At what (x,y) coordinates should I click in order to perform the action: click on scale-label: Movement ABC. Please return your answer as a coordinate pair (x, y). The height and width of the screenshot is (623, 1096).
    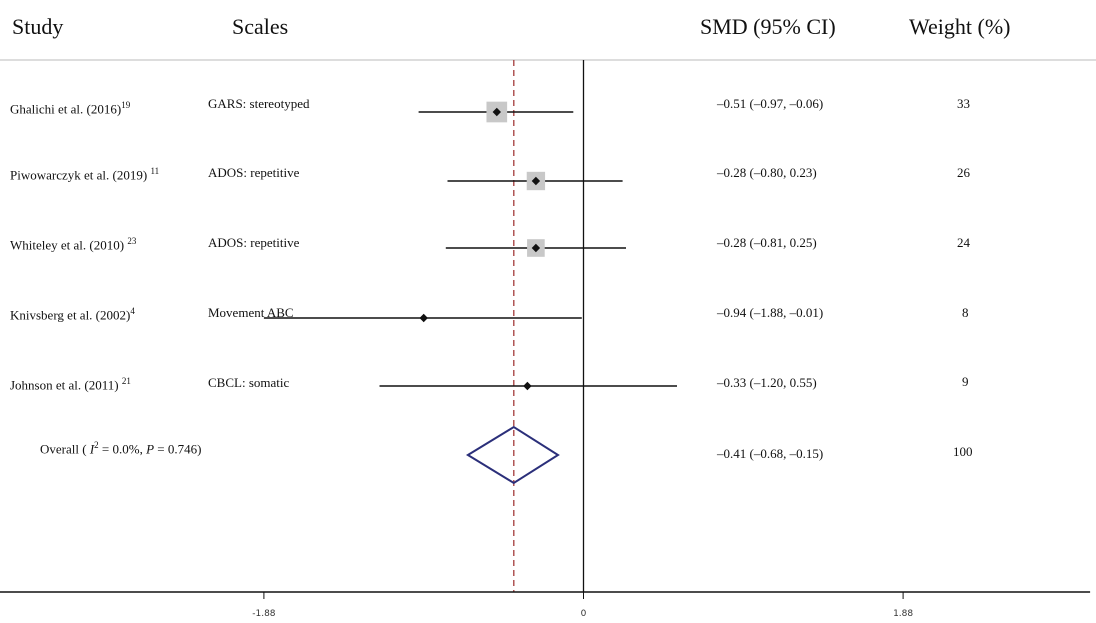
    Looking at the image, I should click on (251, 312).